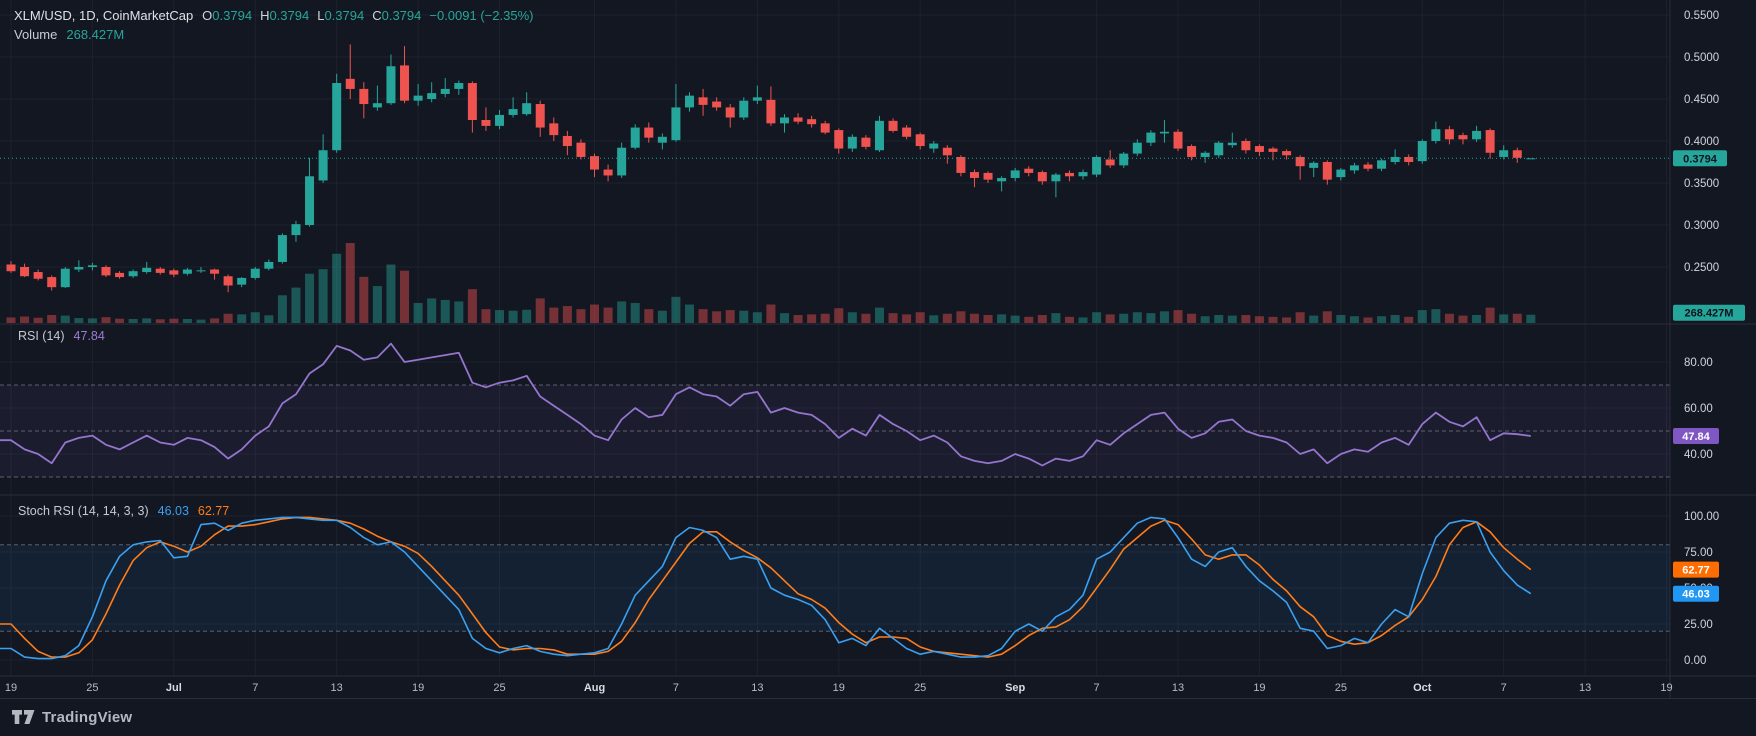 The width and height of the screenshot is (1756, 736). Describe the element at coordinates (594, 688) in the screenshot. I see `svg-text: Aug` at that location.